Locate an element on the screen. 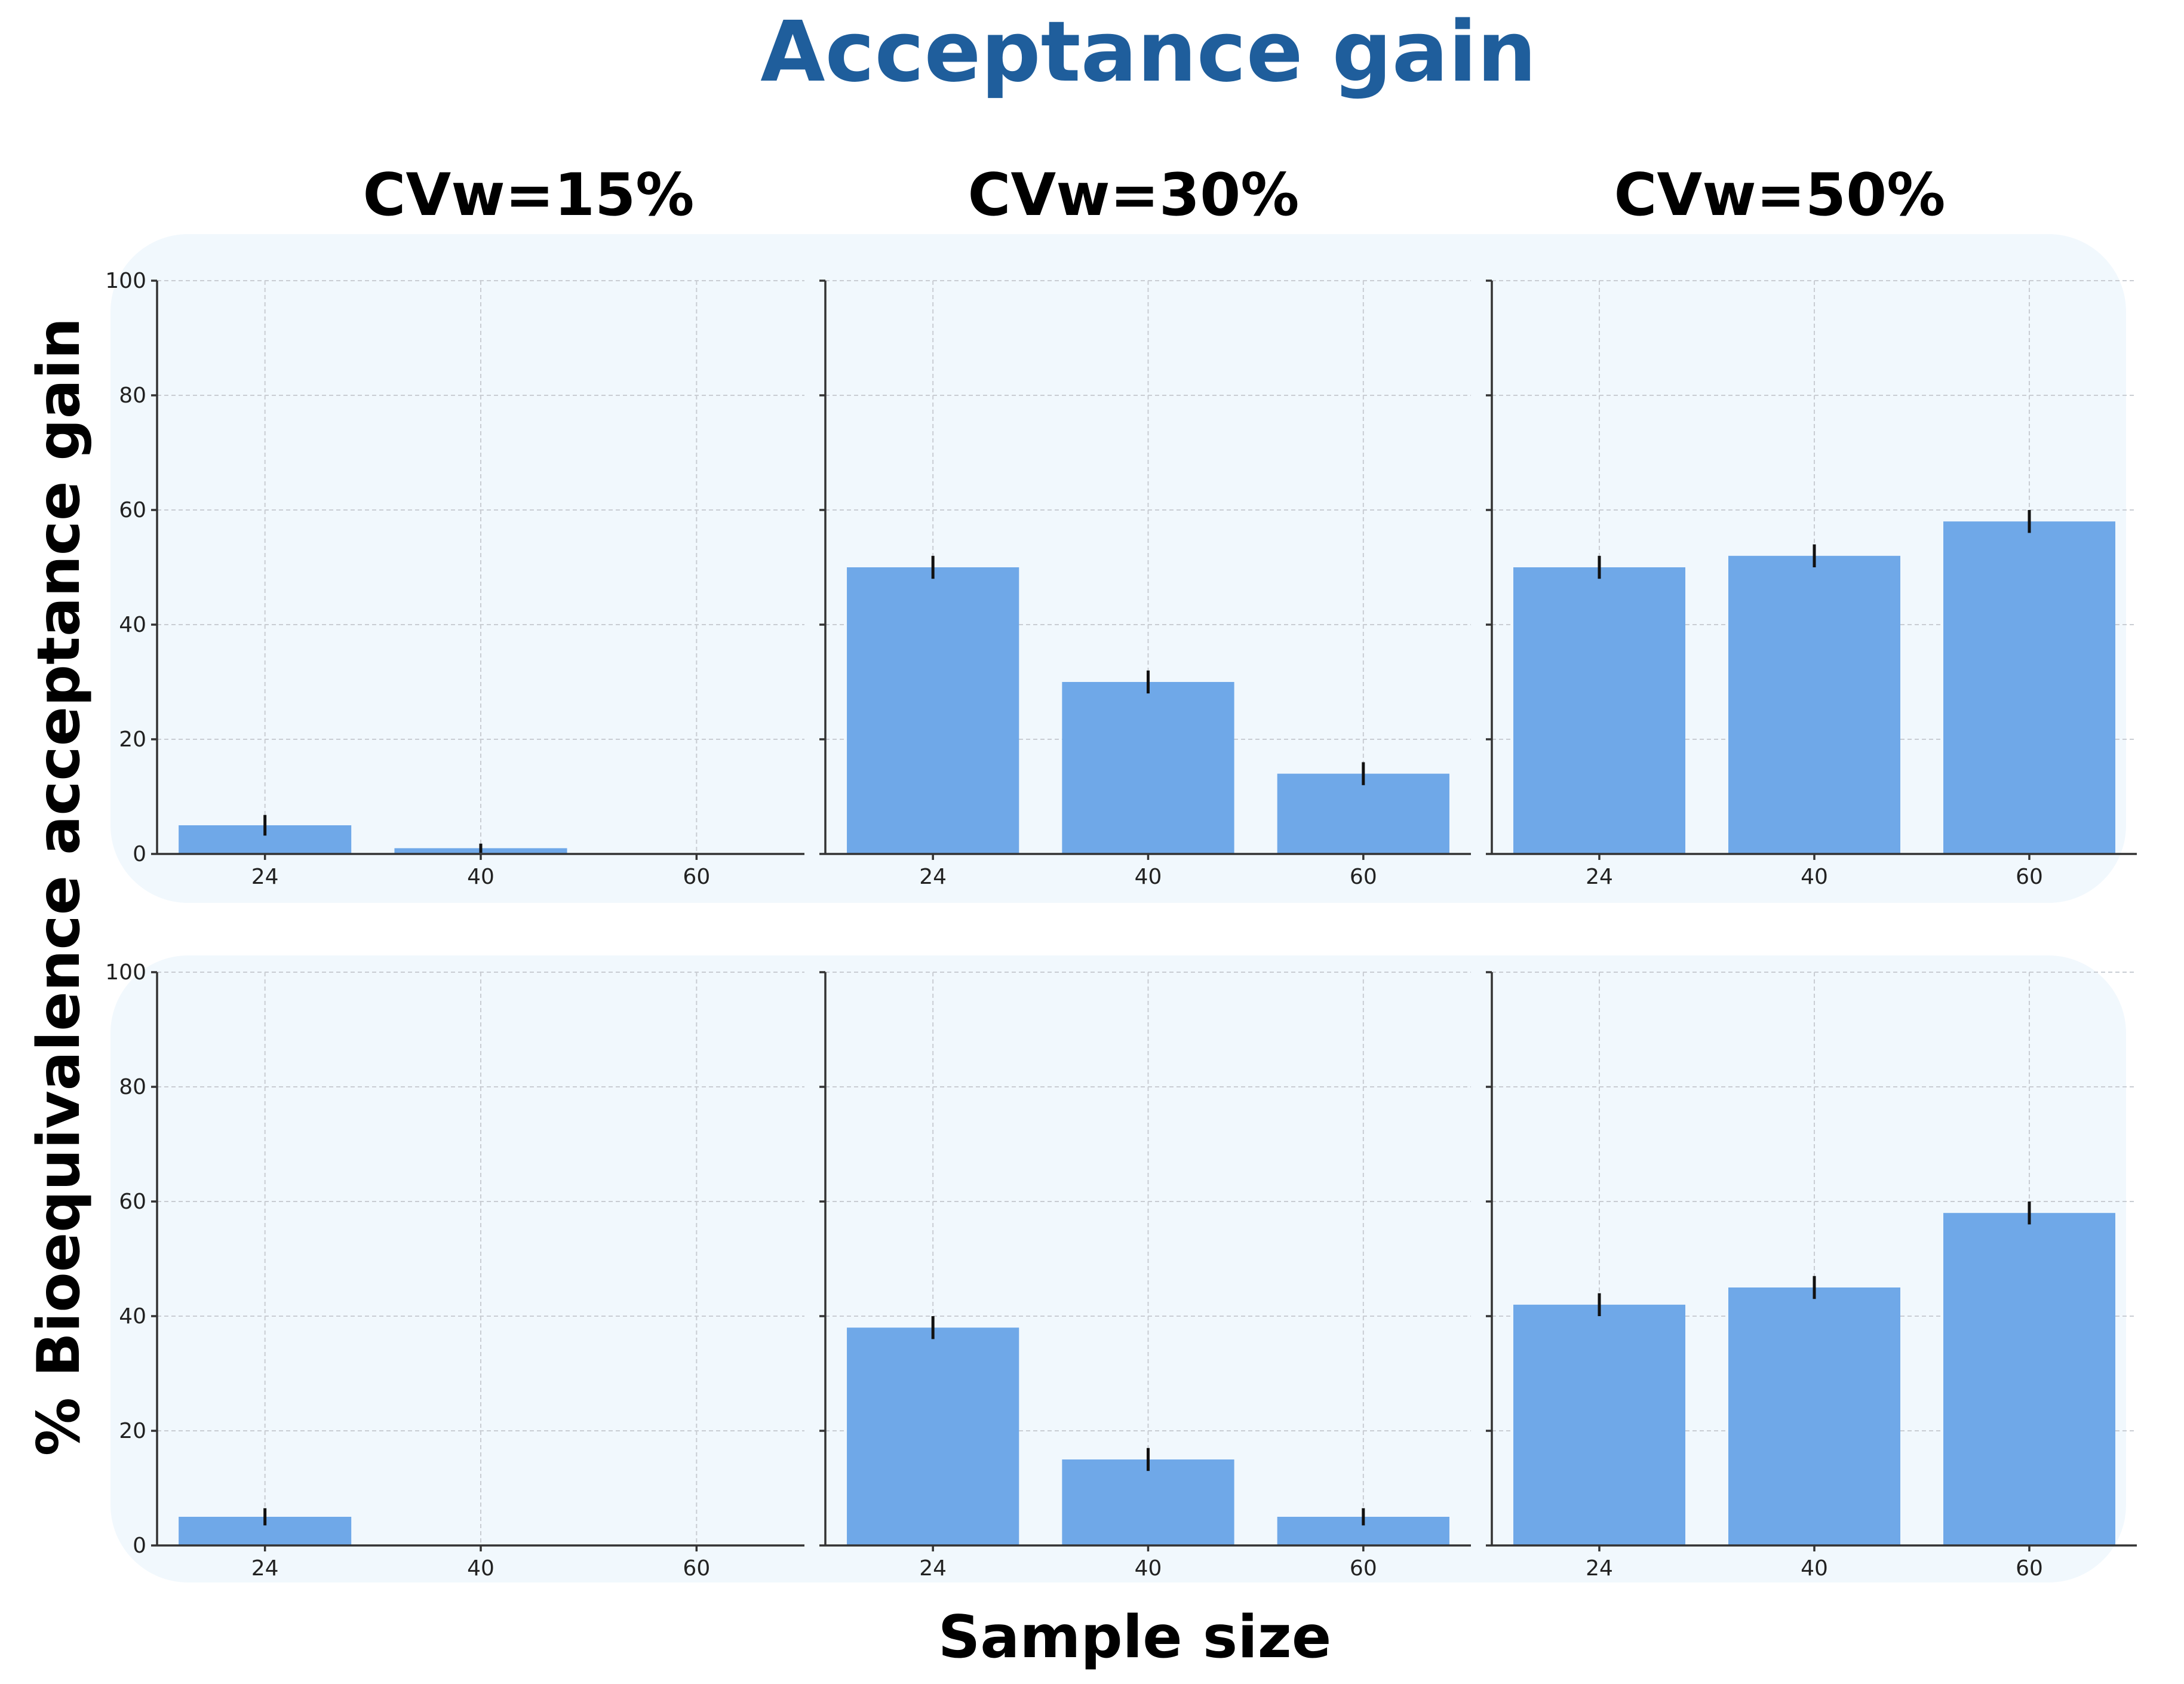  panel-row1-col1: 0 20 40 60 80 100 24 40 60 is located at coordinates (454, 579).